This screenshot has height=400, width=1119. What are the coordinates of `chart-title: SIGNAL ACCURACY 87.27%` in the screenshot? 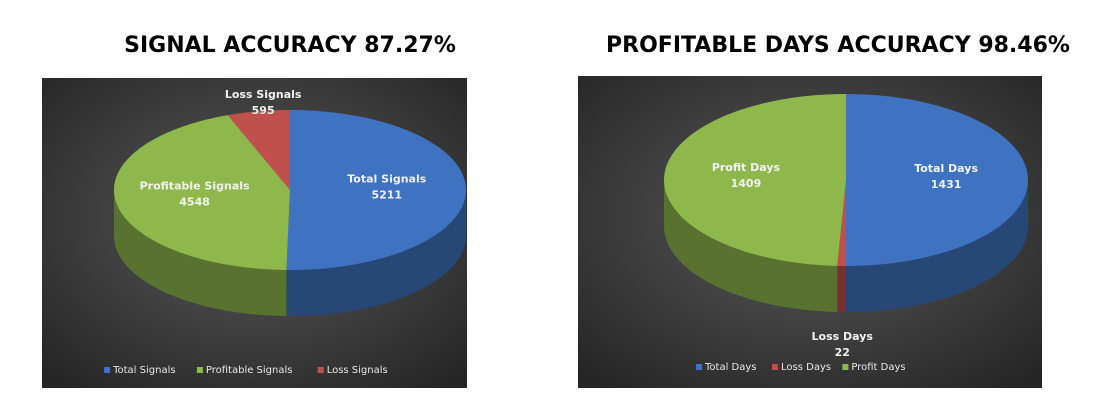 It's located at (290, 45).